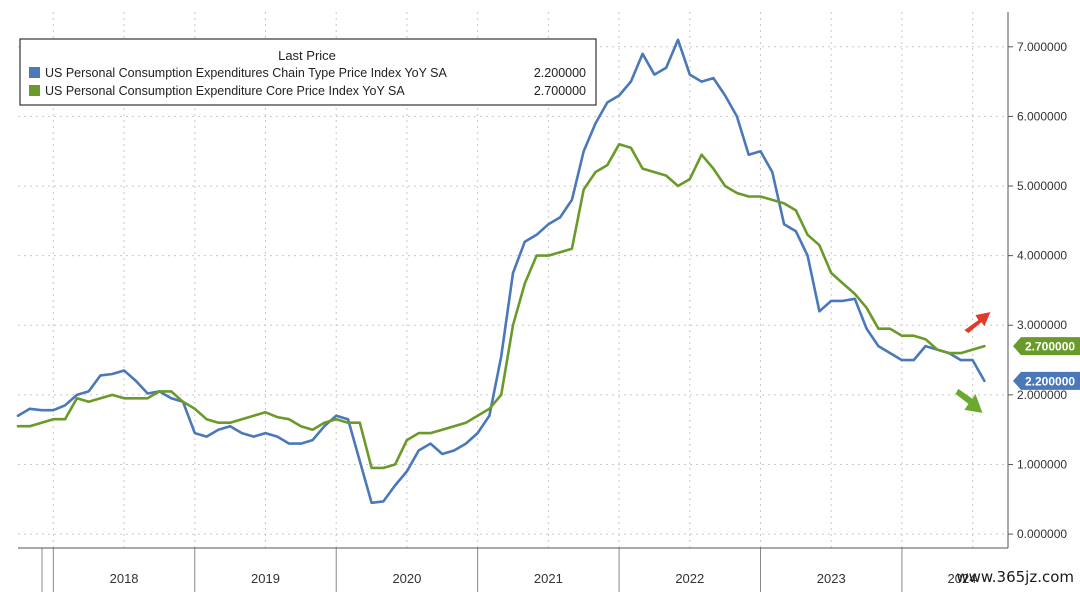  Describe the element at coordinates (1042, 116) in the screenshot. I see `y-tick-label: 6.000000` at that location.